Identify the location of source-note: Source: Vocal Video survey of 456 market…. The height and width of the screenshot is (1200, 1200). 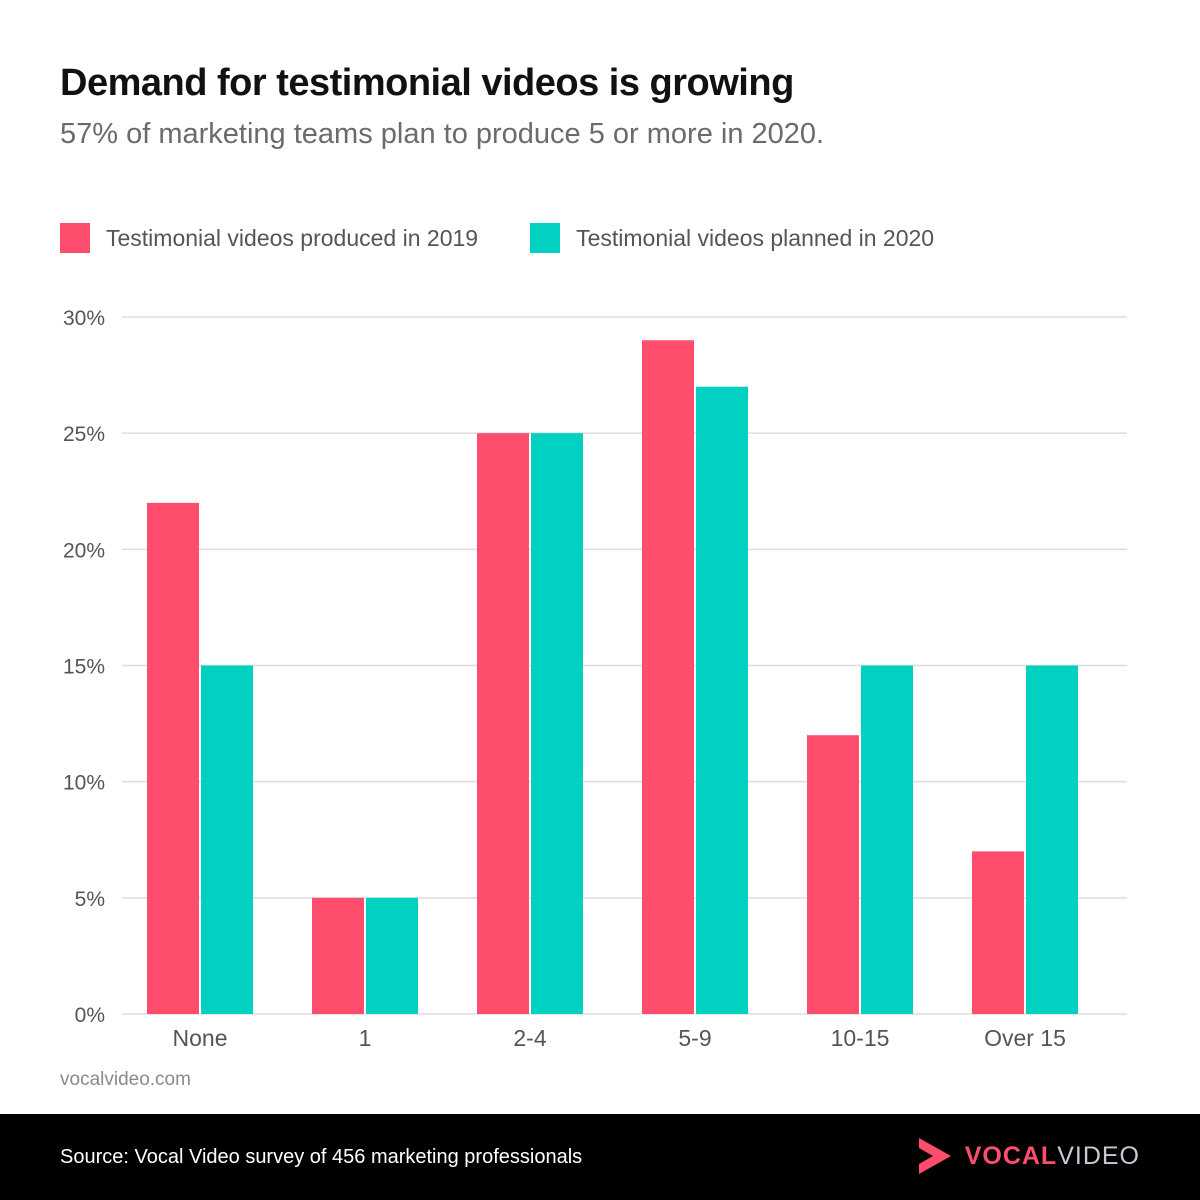
(321, 1157).